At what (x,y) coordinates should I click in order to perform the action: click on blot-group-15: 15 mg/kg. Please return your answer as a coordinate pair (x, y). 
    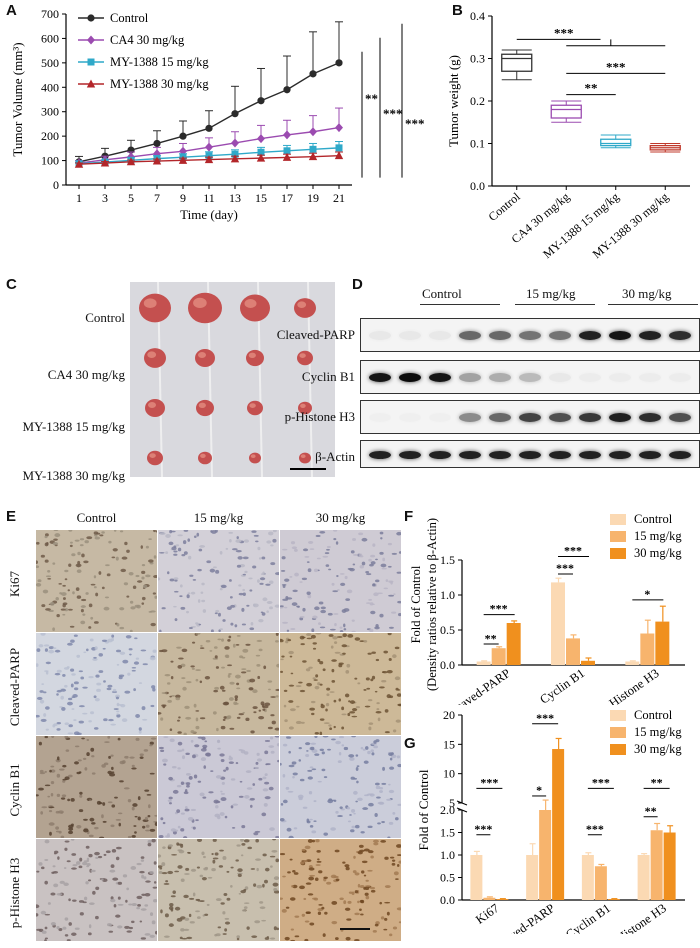
    Looking at the image, I should click on (551, 293).